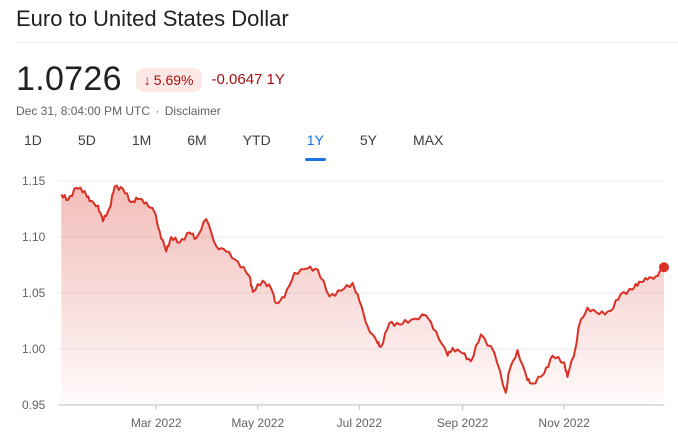 This screenshot has width=678, height=437. What do you see at coordinates (315, 144) in the screenshot?
I see `tab-1y: 1Y` at bounding box center [315, 144].